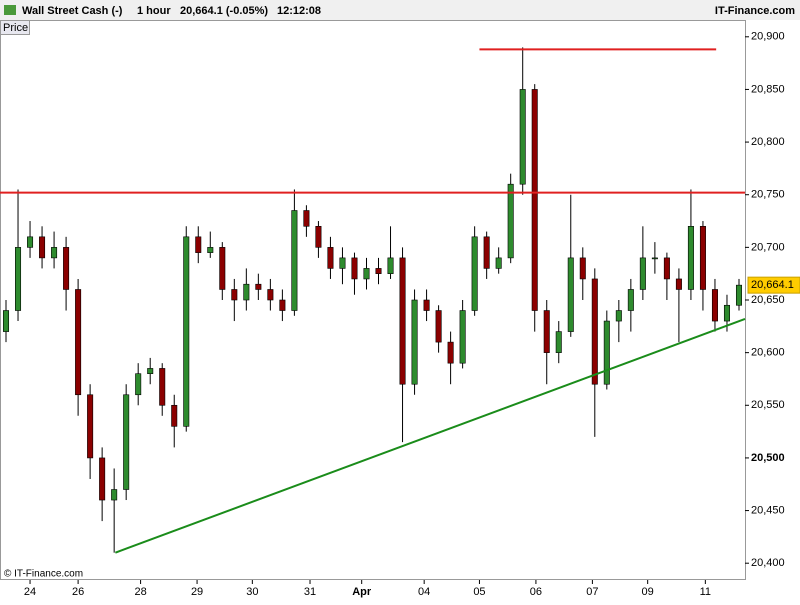 The width and height of the screenshot is (800, 605). What do you see at coordinates (768, 563) in the screenshot?
I see `y-tick-label: 20,400` at bounding box center [768, 563].